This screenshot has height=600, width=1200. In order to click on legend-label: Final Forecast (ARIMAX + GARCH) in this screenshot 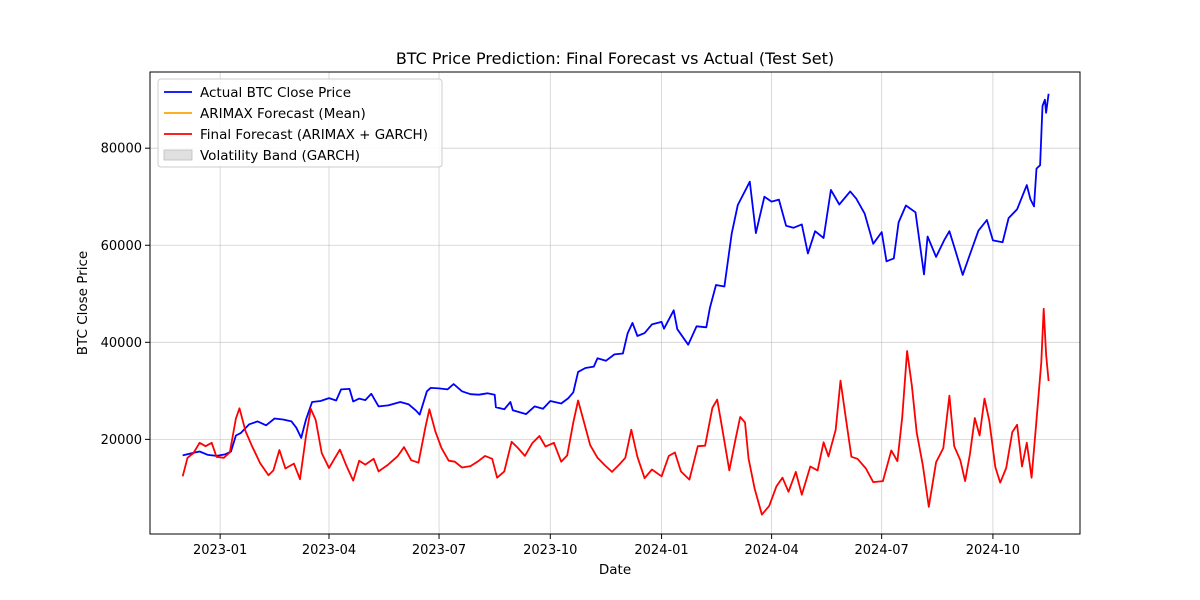, I will do `click(314, 135)`.